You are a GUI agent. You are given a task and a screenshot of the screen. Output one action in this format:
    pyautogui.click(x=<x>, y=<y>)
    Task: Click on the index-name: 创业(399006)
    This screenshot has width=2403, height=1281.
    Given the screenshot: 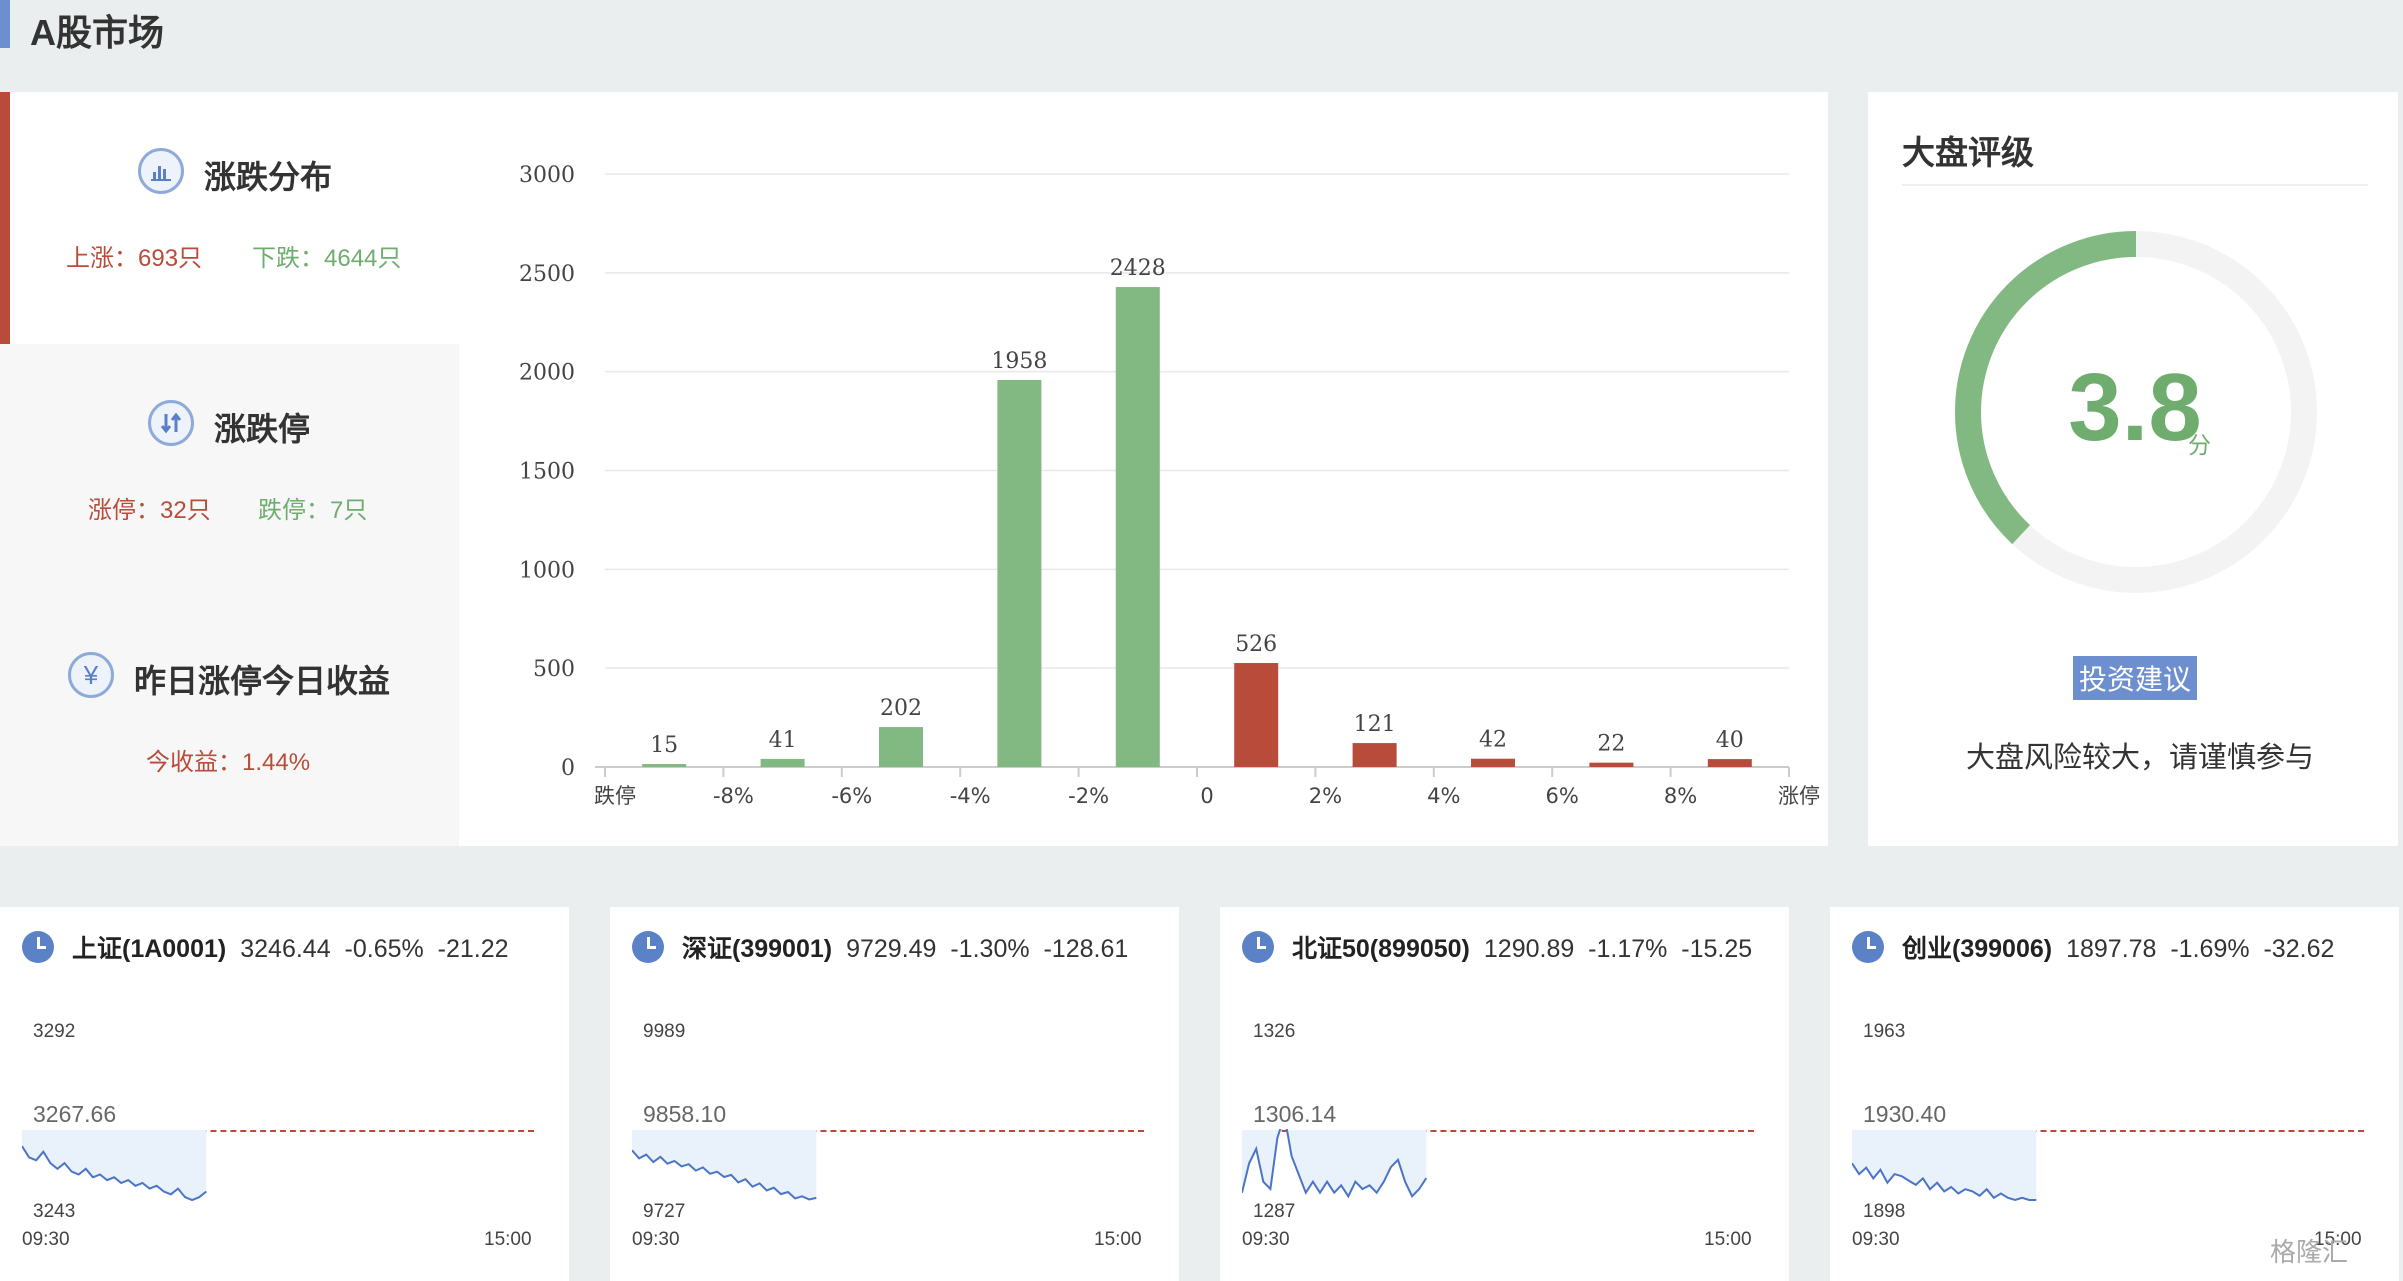 What is the action you would take?
    pyautogui.click(x=1977, y=949)
    